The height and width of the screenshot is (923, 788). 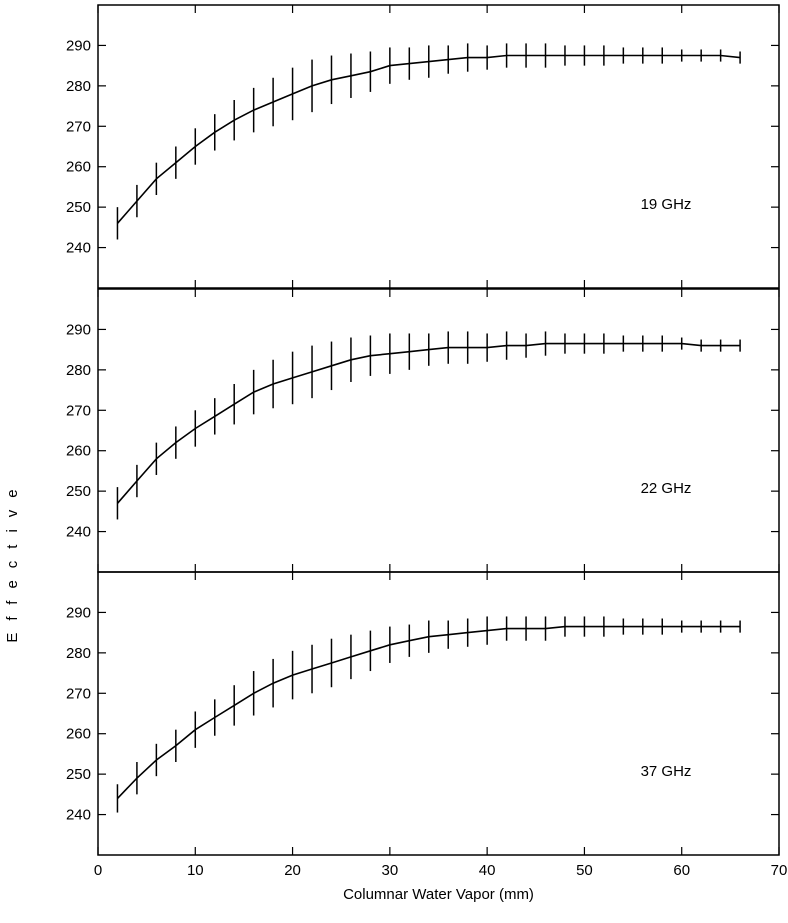 What do you see at coordinates (195, 870) in the screenshot?
I see `x-tick-label: 10` at bounding box center [195, 870].